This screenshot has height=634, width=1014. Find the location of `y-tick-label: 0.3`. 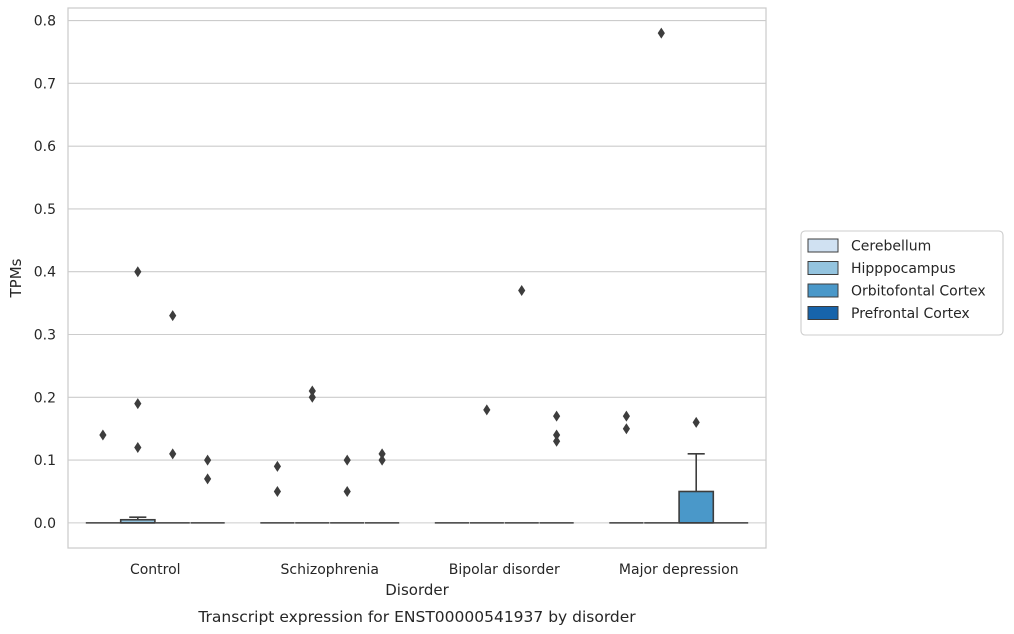

y-tick-label: 0.3 is located at coordinates (45, 336).